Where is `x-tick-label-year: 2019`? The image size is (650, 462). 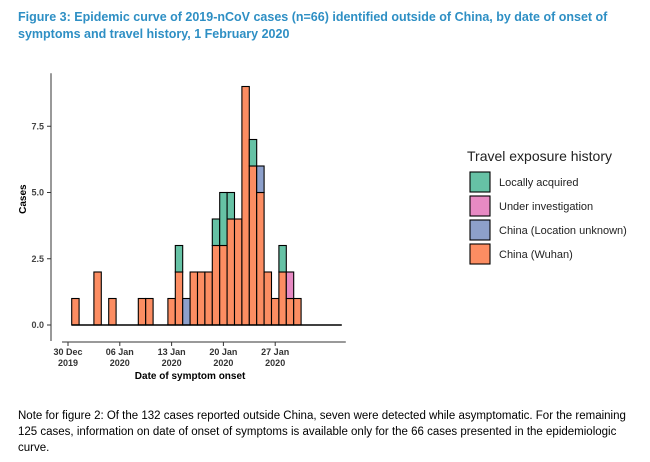 x-tick-label-year: 2019 is located at coordinates (68, 363).